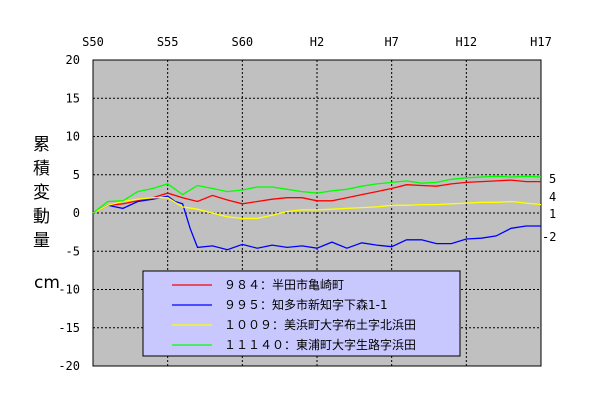 This screenshot has width=590, height=420. I want to click on series-end-label: 1, so click(552, 214).